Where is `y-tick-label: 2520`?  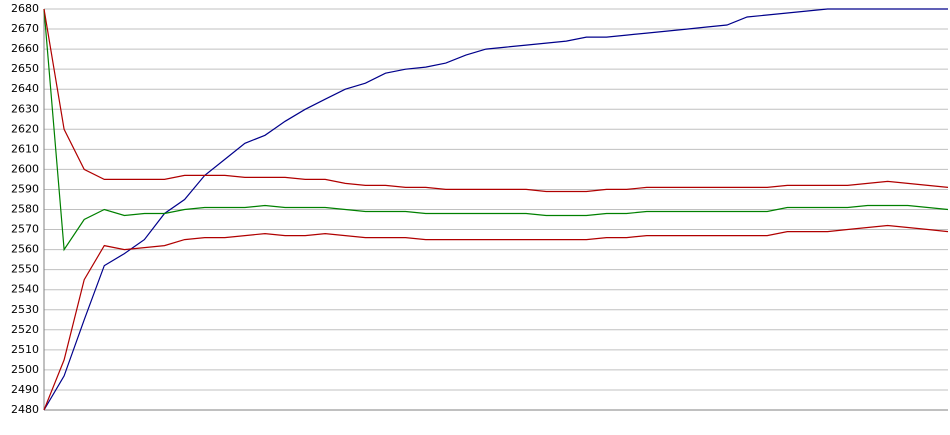
y-tick-label: 2520 is located at coordinates (25, 329).